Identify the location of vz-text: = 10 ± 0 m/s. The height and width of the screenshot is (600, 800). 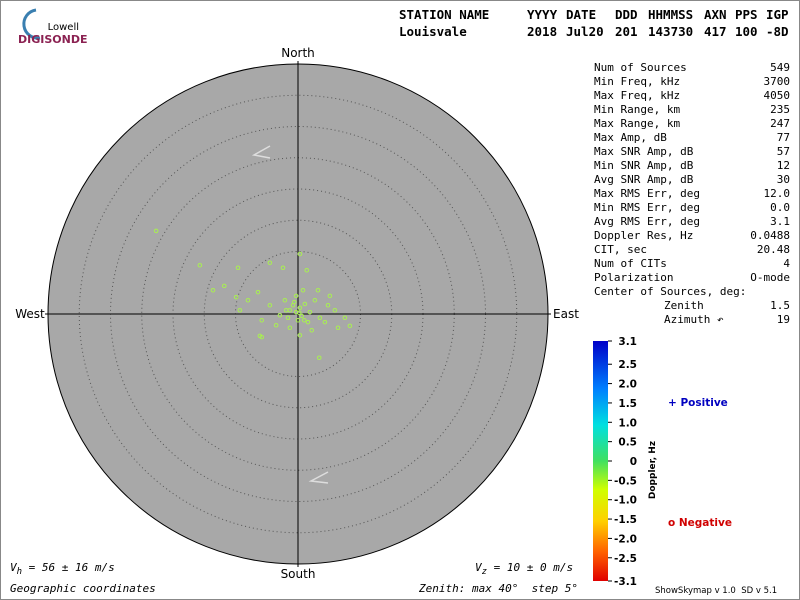
(530, 567).